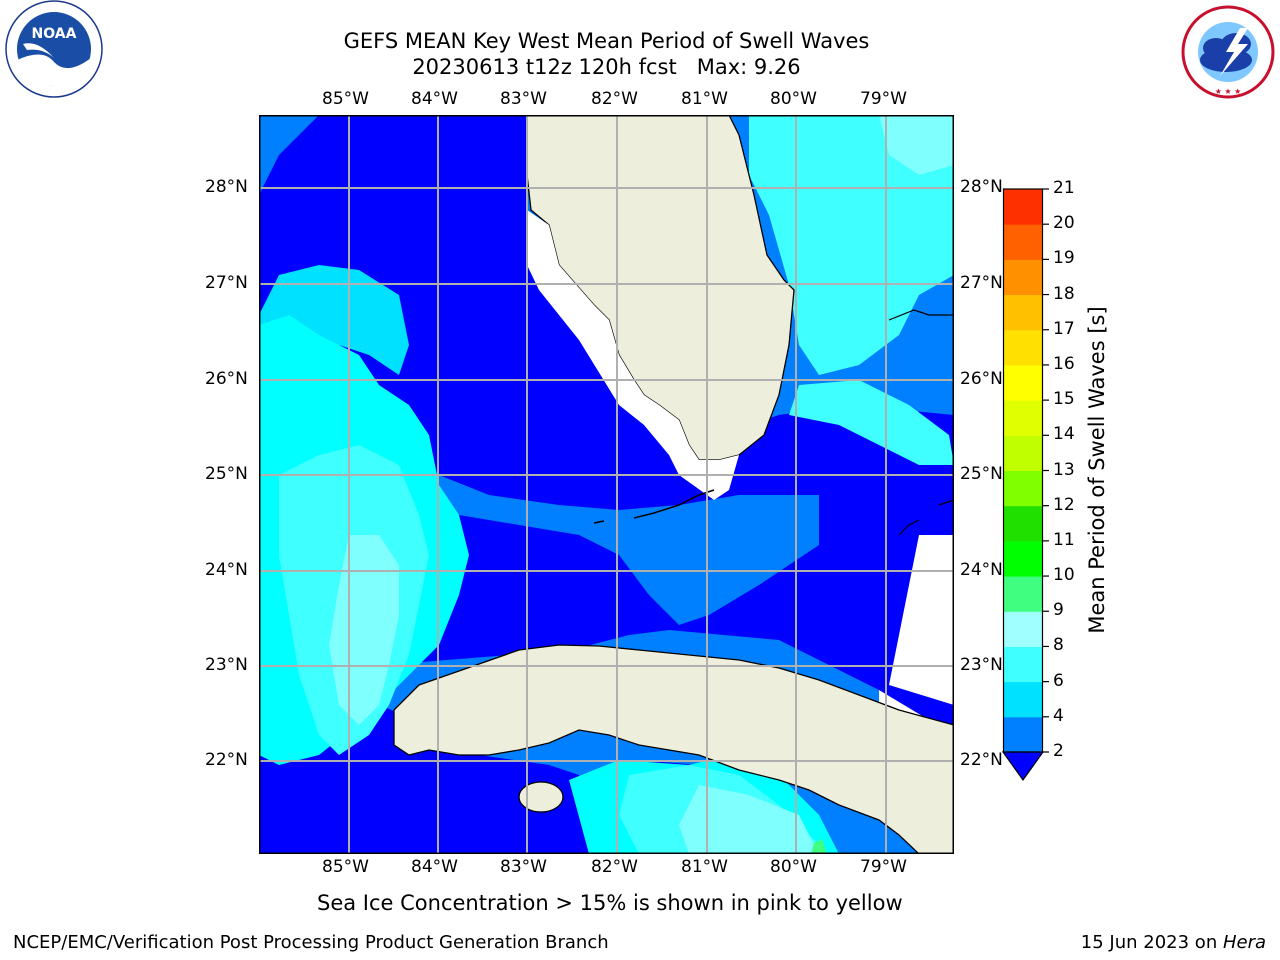  Describe the element at coordinates (981, 187) in the screenshot. I see `lat-label-right: 28°N` at that location.